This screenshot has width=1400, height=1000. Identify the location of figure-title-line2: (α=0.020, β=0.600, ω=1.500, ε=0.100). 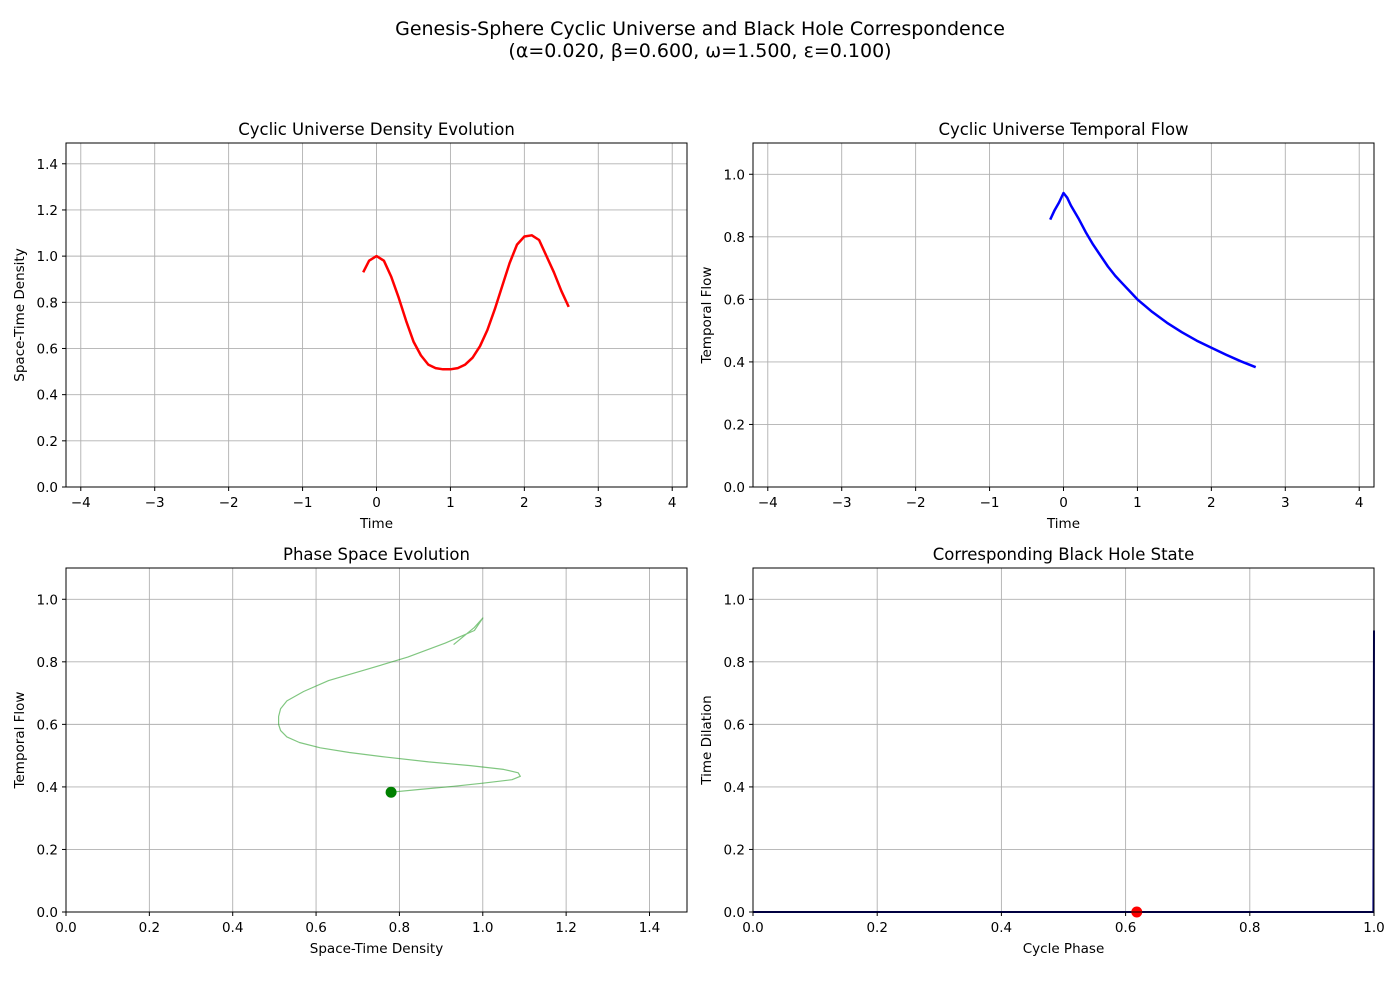
(699, 51).